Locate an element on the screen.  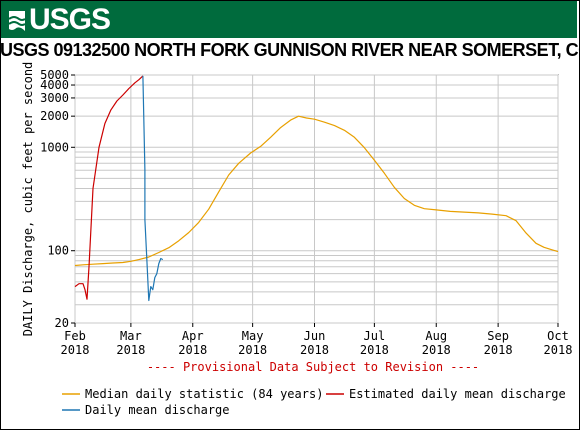
y-tick-label: 100 is located at coordinates (58, 251).